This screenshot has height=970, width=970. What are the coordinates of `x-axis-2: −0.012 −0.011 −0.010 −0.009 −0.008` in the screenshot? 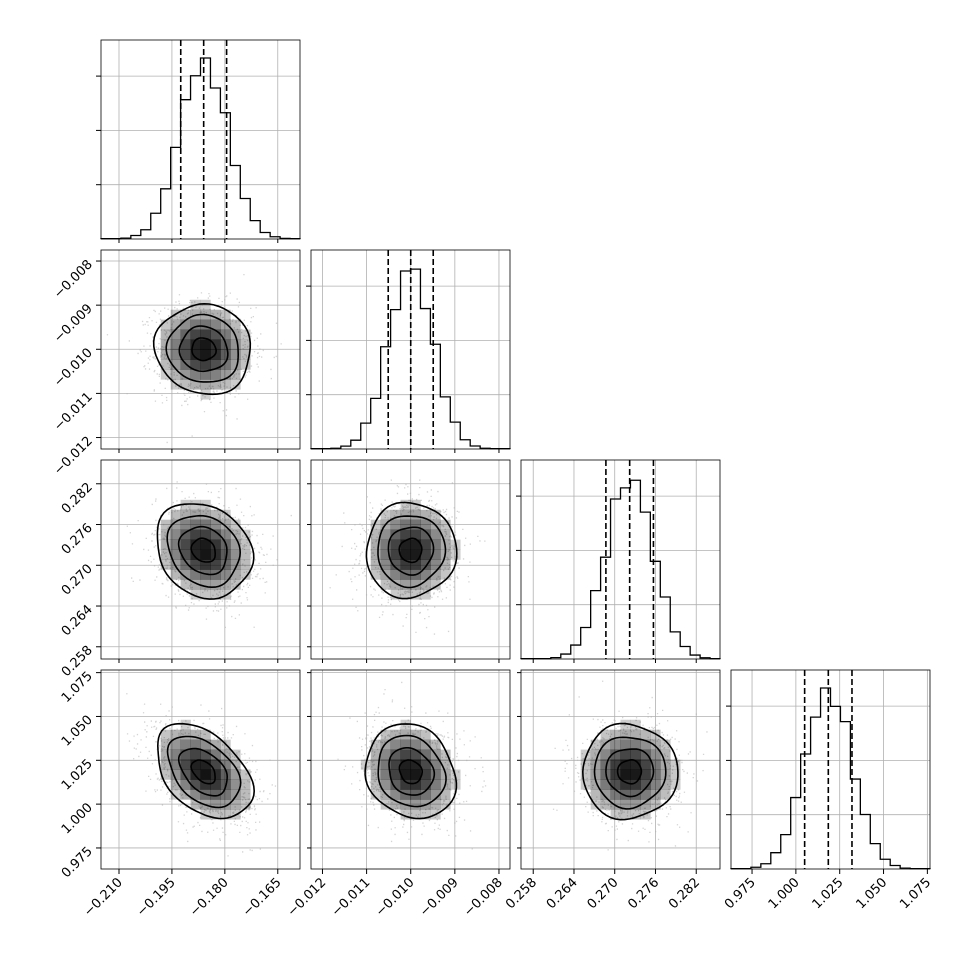 It's located at (395, 894).